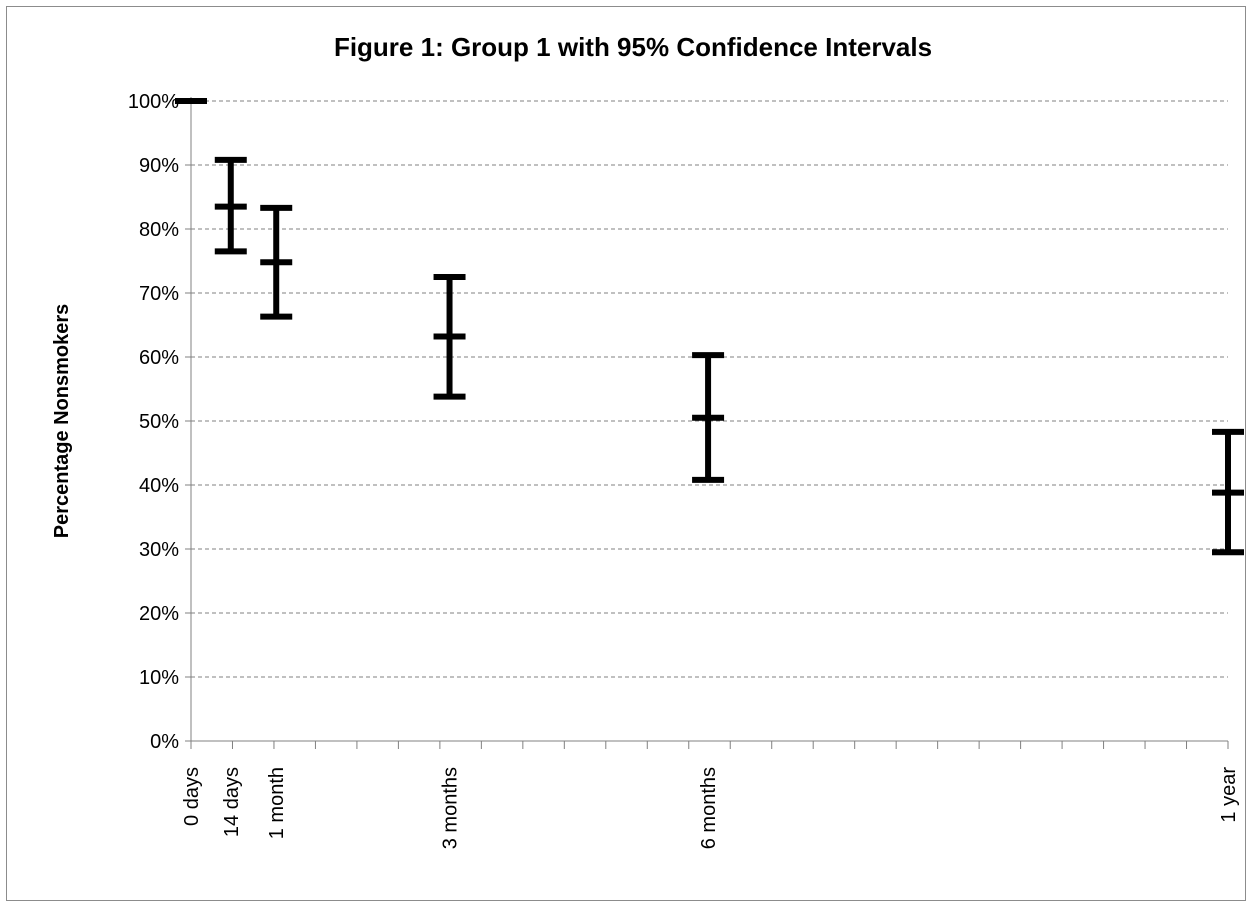  I want to click on y-tick-label: 30%, so click(159, 550).